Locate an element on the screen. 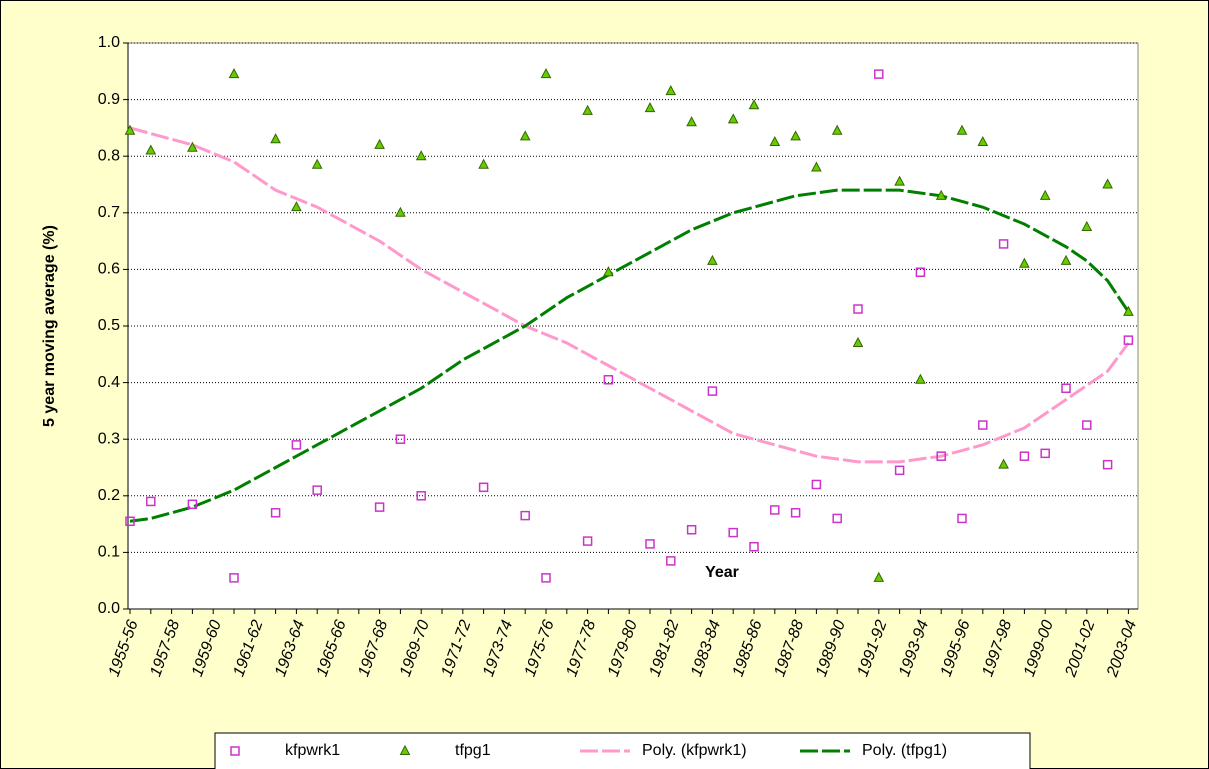  x-axis-title: Year is located at coordinates (722, 572).